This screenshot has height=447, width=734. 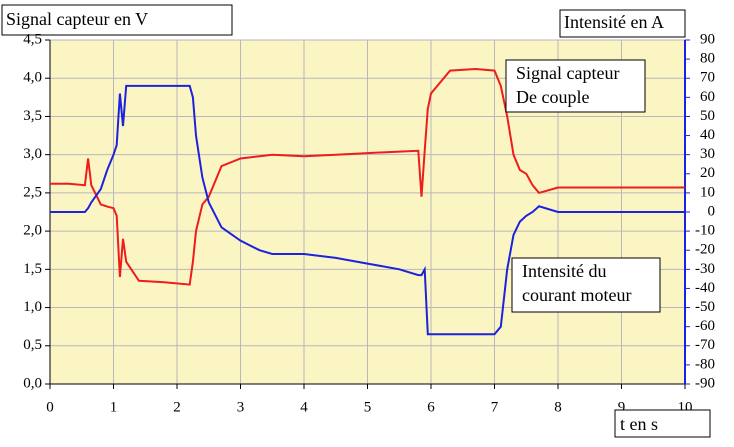 What do you see at coordinates (431, 407) in the screenshot?
I see `x-tick-label: 6` at bounding box center [431, 407].